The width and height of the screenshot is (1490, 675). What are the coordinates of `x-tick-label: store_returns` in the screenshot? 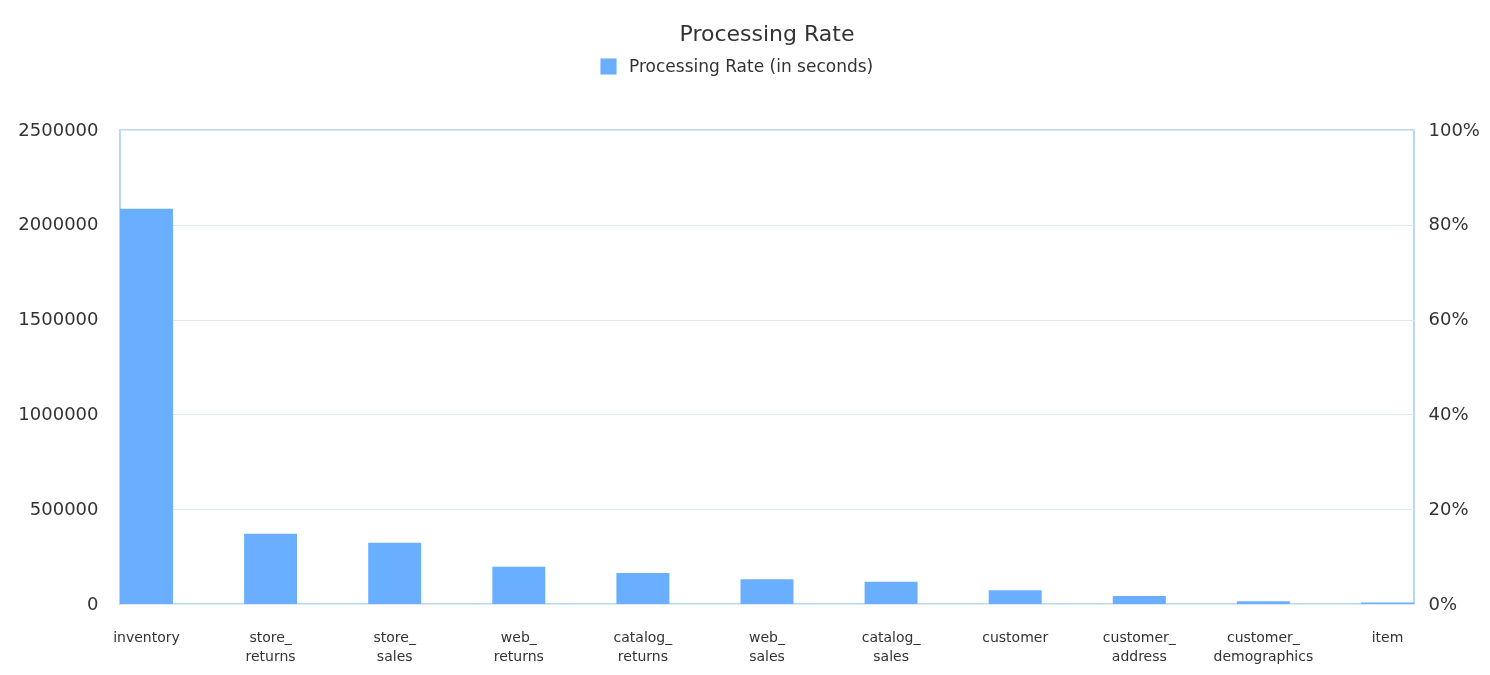 It's located at (270, 646).